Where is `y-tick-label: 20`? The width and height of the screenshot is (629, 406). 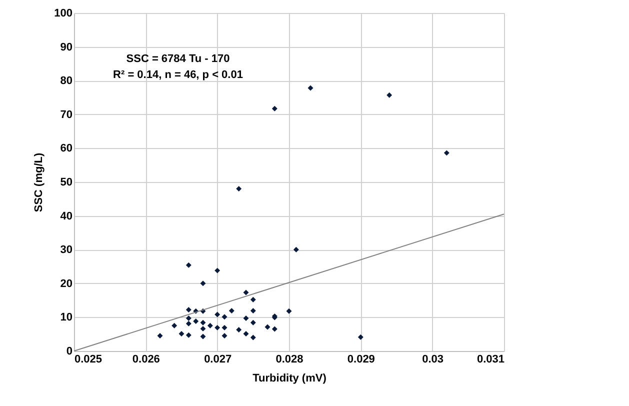 y-tick-label: 20 is located at coordinates (66, 284).